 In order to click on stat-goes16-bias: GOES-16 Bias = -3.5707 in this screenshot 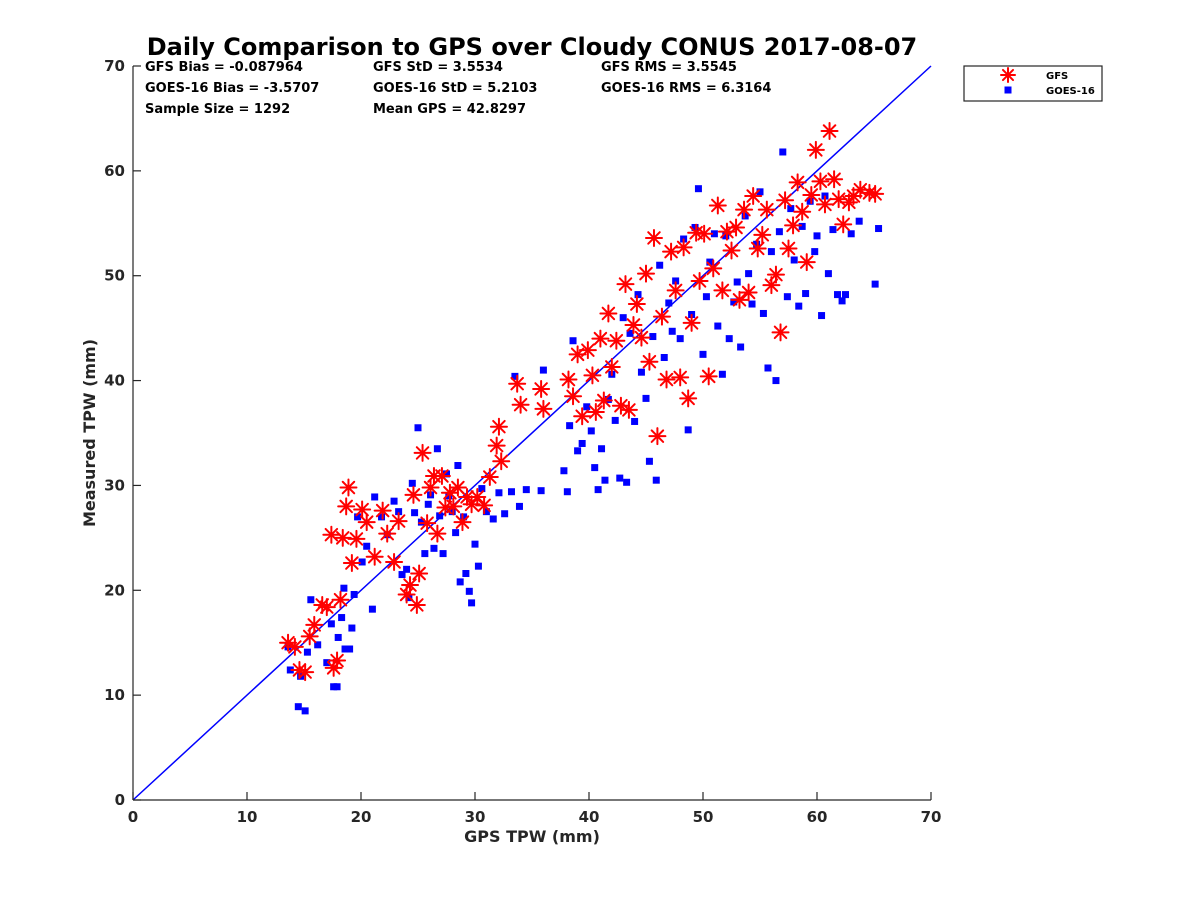, I will do `click(232, 88)`.